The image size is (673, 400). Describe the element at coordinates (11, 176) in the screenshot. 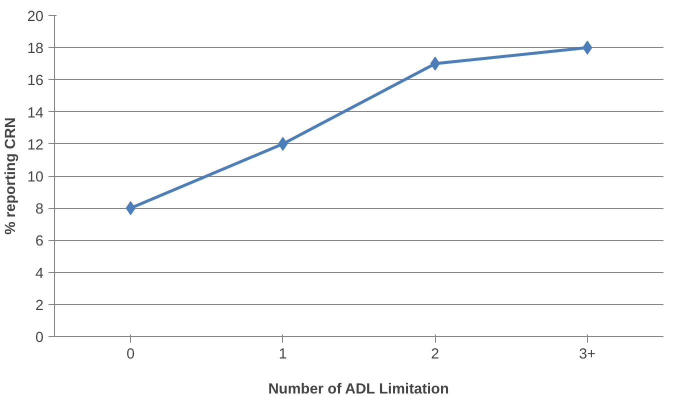

I see `y-axis-title: % reporting CRN` at that location.